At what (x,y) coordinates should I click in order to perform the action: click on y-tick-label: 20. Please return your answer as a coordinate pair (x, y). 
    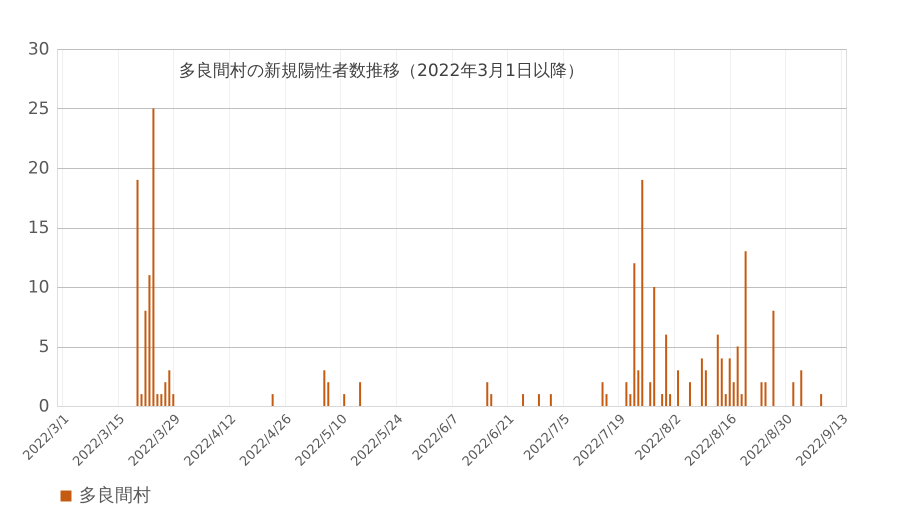
    Looking at the image, I should click on (39, 168).